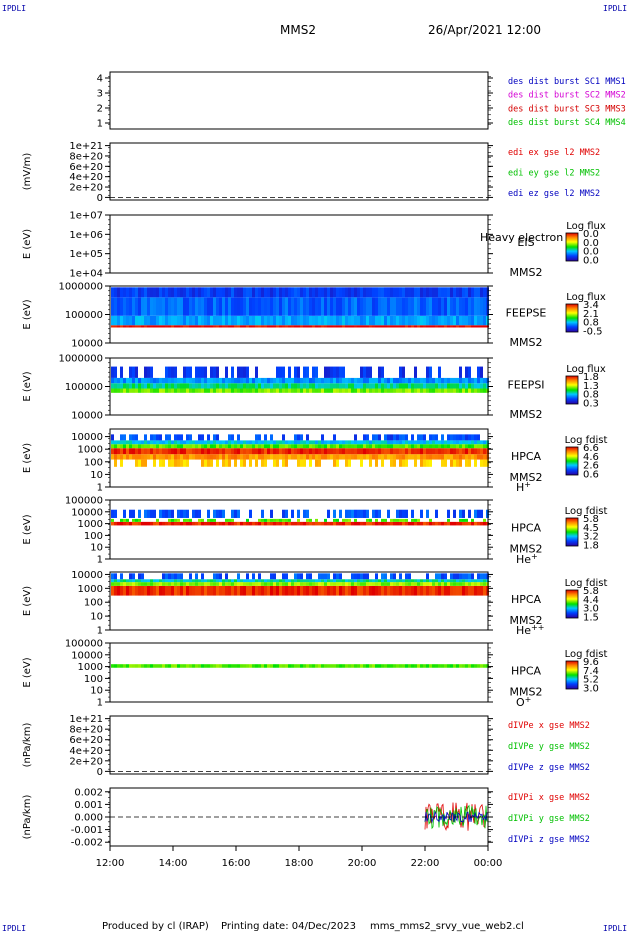  What do you see at coordinates (300, 666) in the screenshot?
I see `heatmap-hpca-o` at bounding box center [300, 666].